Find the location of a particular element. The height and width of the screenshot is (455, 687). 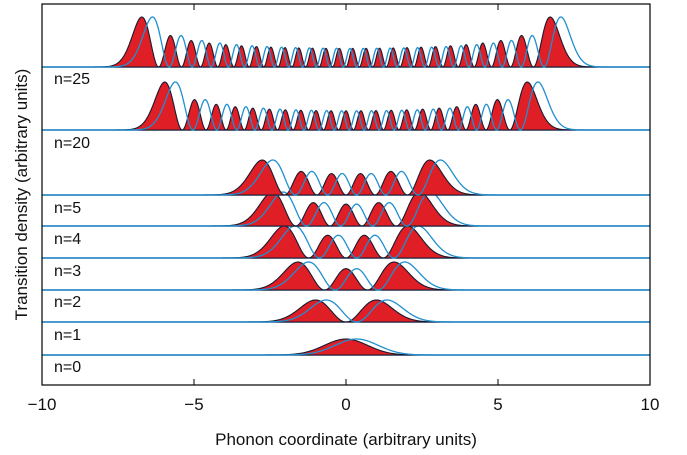

x-tick-label: −10 is located at coordinates (42, 404).